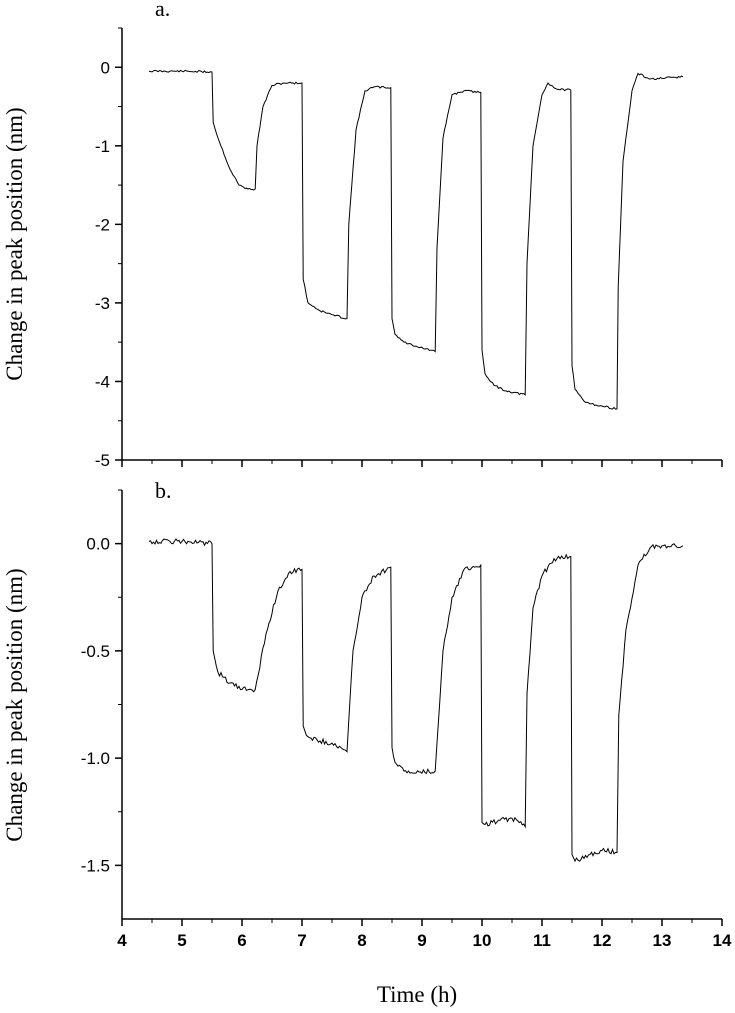 This screenshot has width=735, height=1013. What do you see at coordinates (102, 303) in the screenshot?
I see `y-tick-label: -3` at bounding box center [102, 303].